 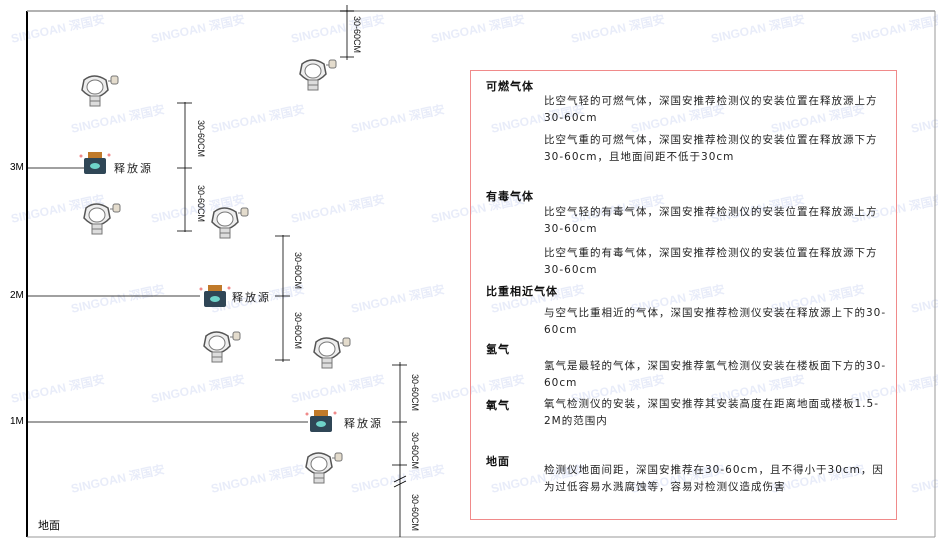 What do you see at coordinates (715, 321) in the screenshot?
I see `similar-text: 与空气比重相近的气体，深国安推荐检测仪安装在释放源上下的30-60cm` at bounding box center [715, 321].